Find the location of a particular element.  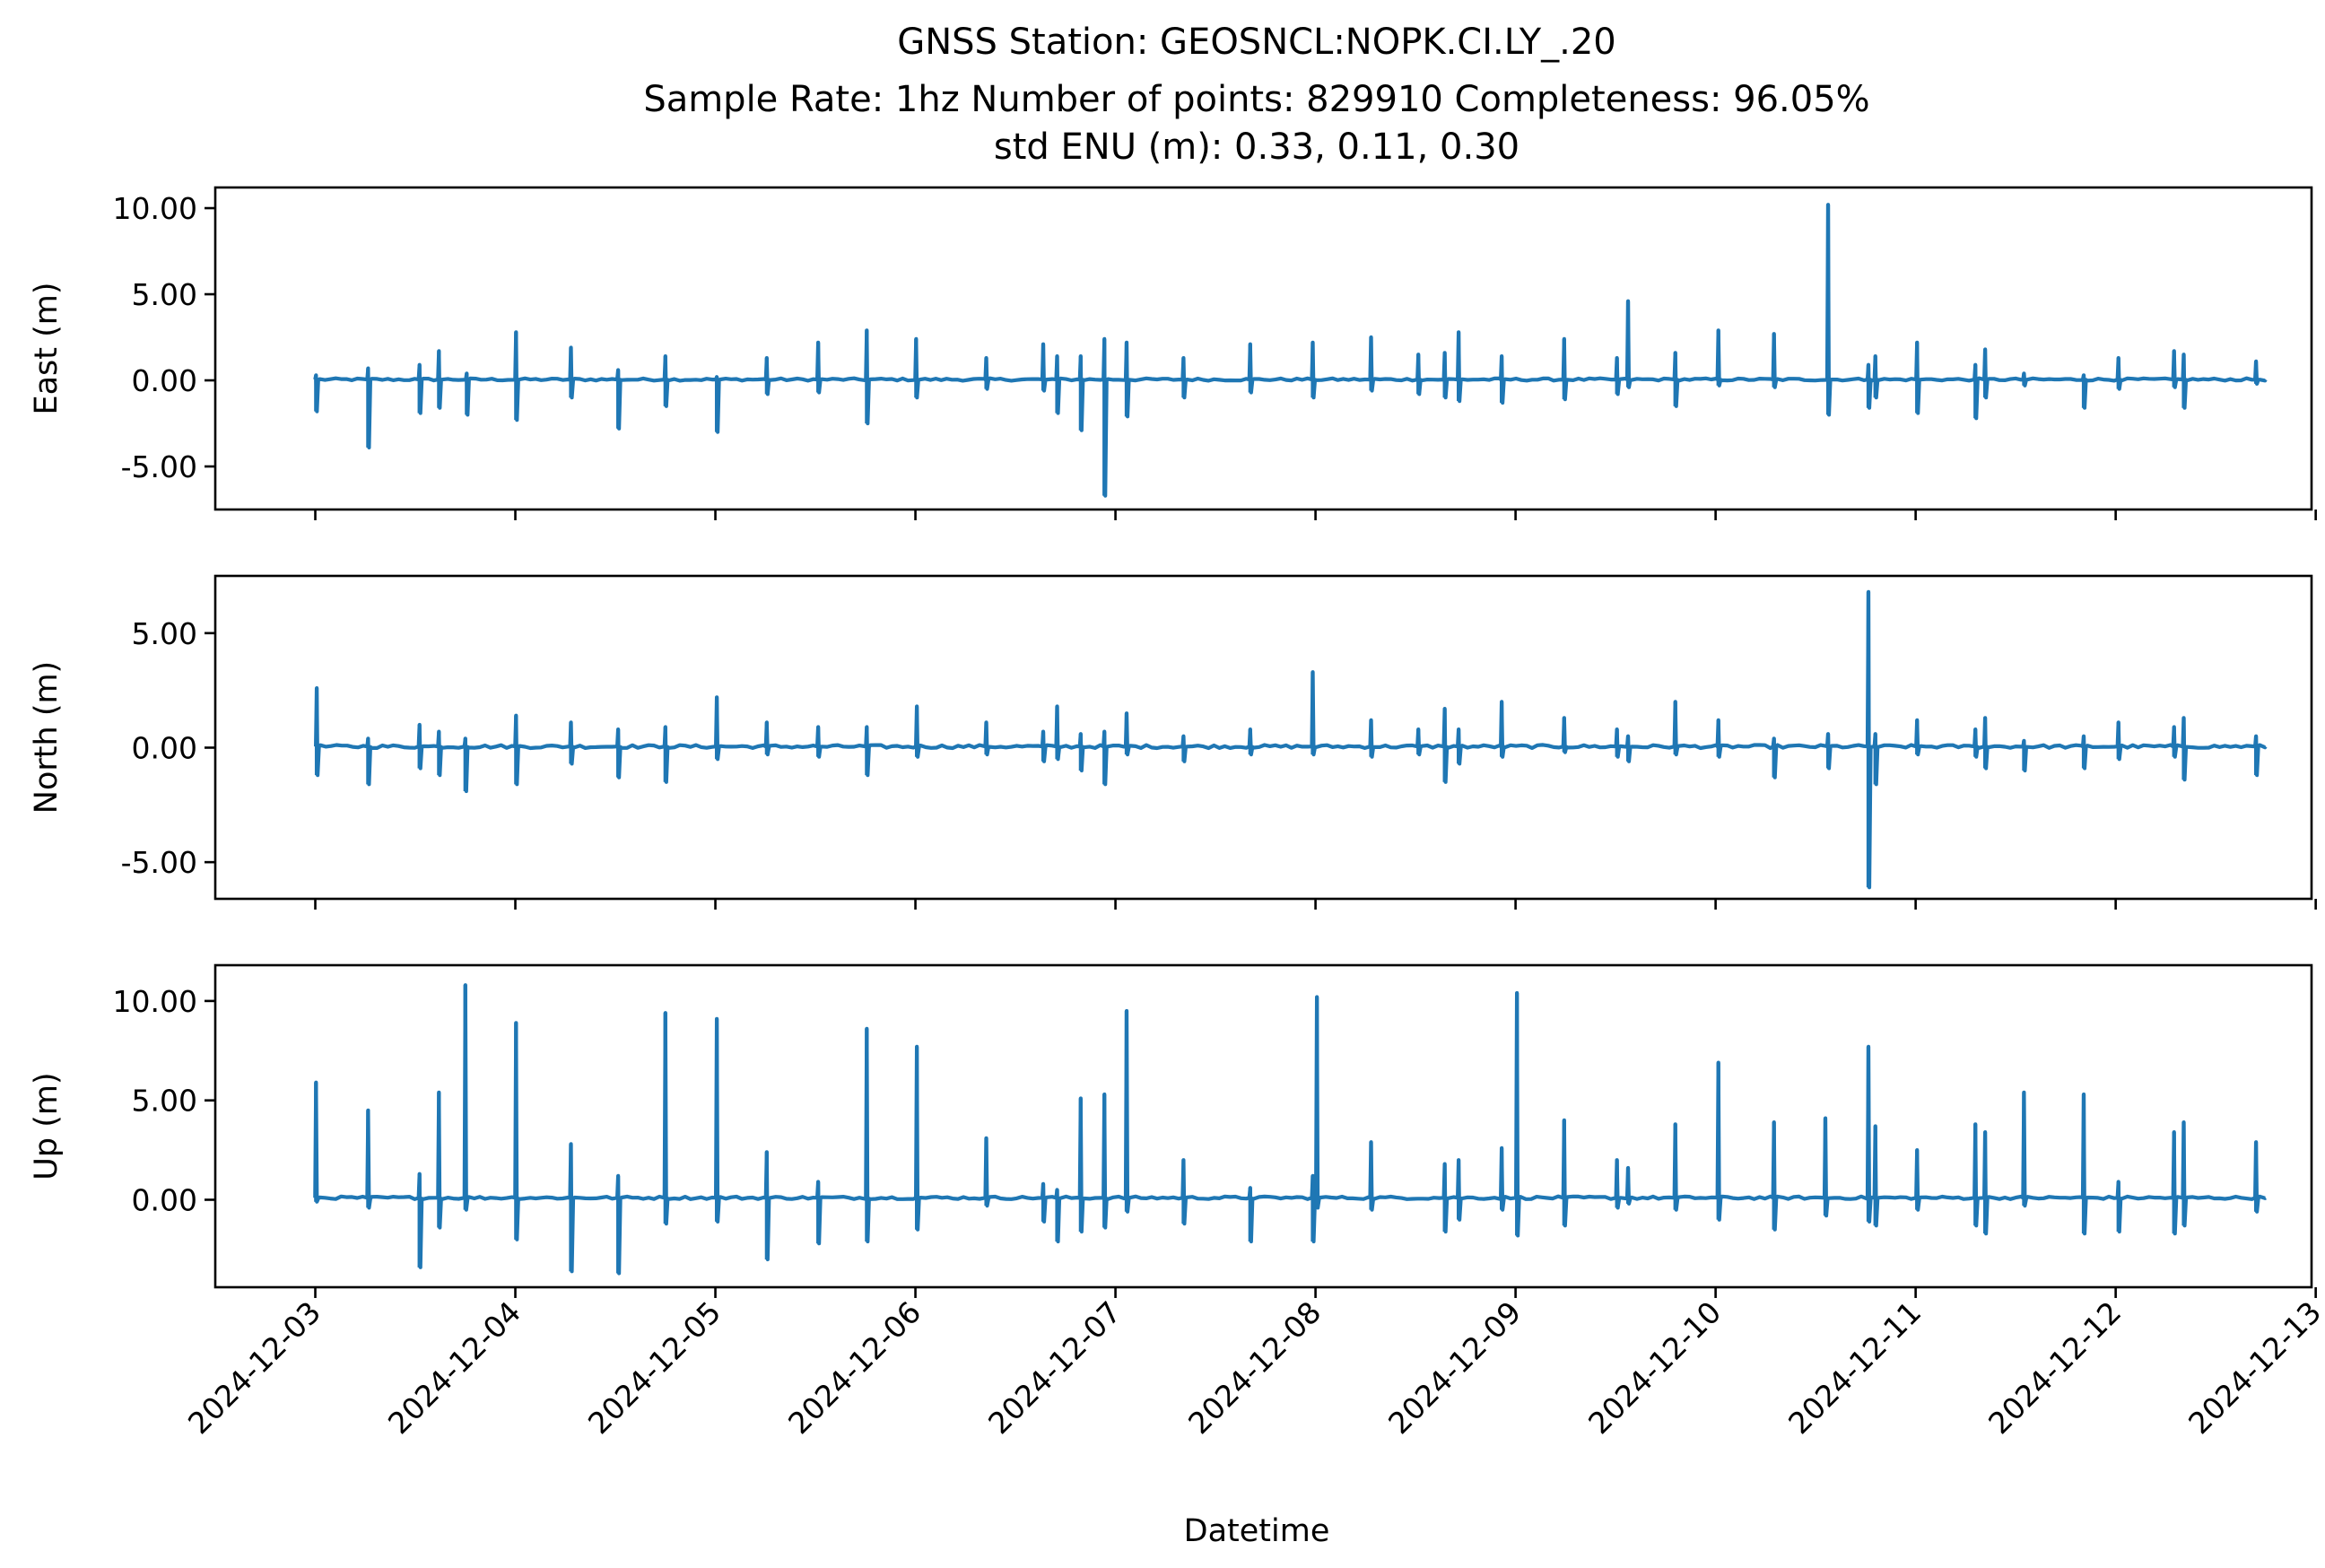

x-axis-label: Datetime is located at coordinates (1257, 1531).